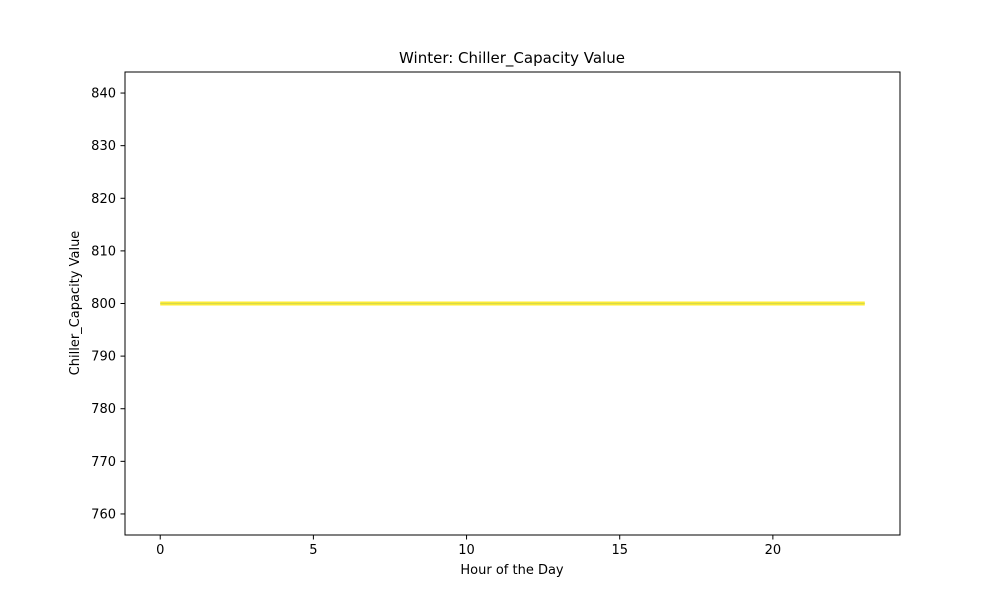  I want to click on y-tick-label: 840, so click(103, 94).